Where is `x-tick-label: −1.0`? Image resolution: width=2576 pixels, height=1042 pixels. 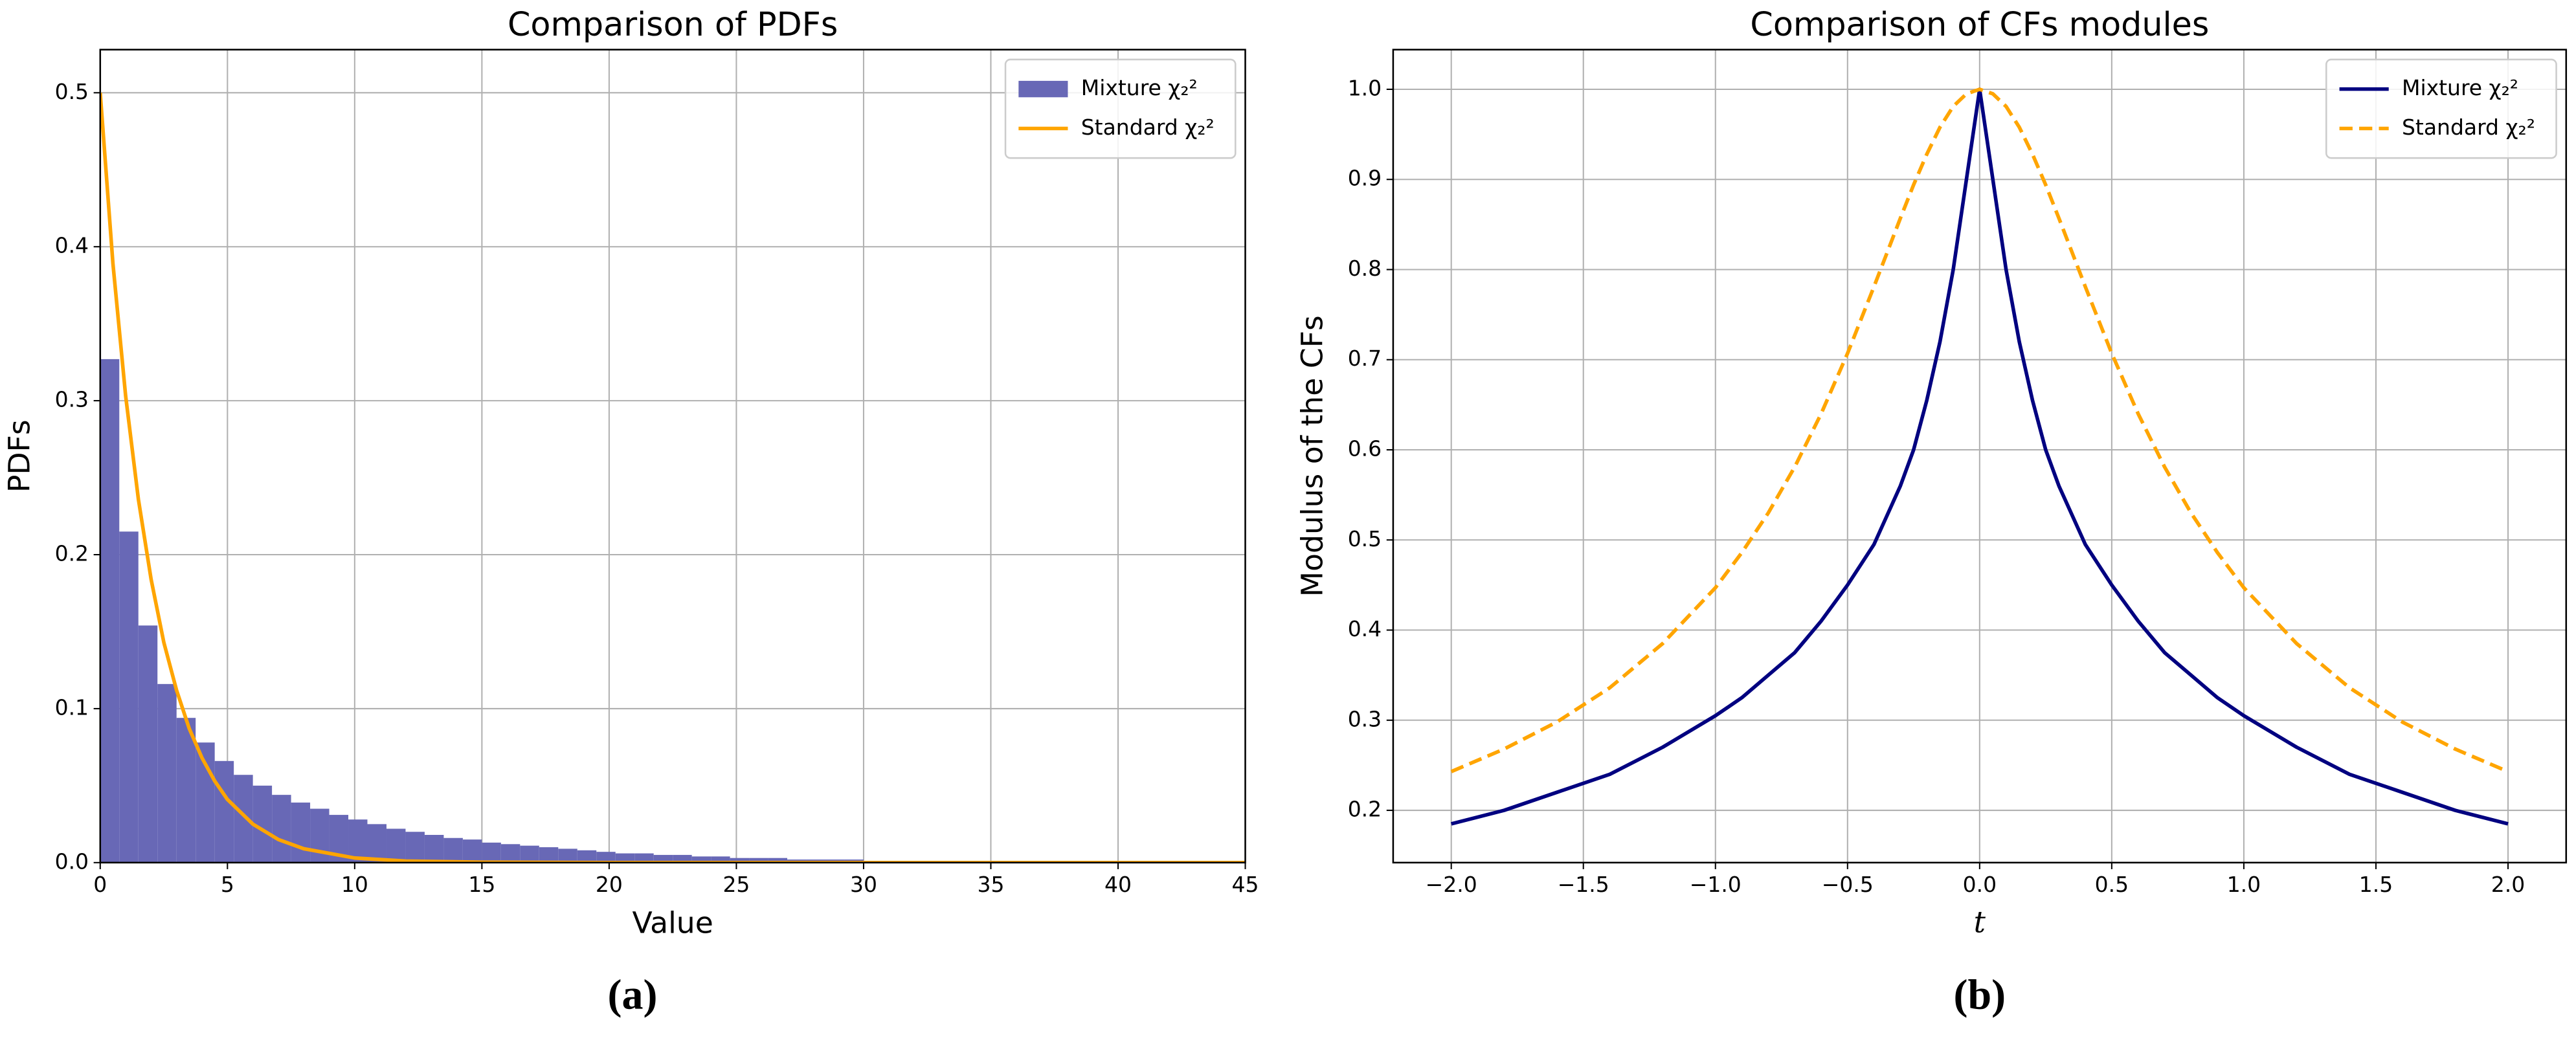
x-tick-label: −1.0 is located at coordinates (1716, 885).